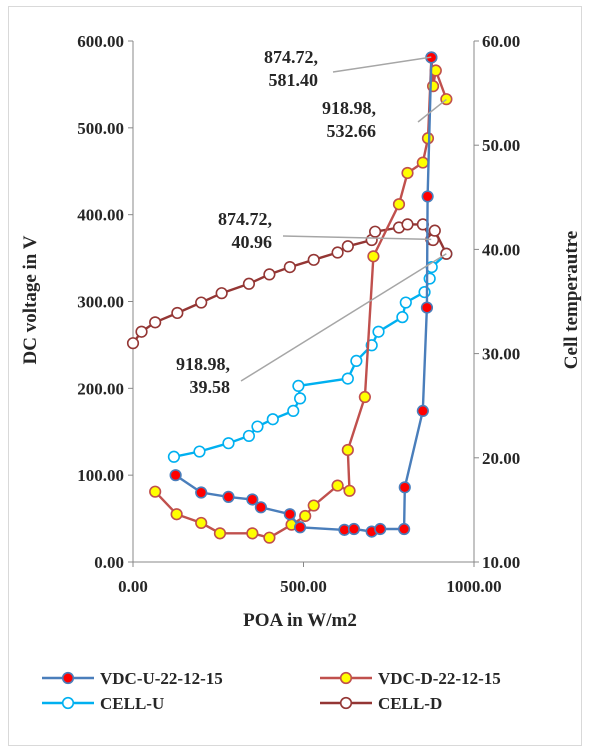 The width and height of the screenshot is (590, 753). What do you see at coordinates (439, 678) in the screenshot?
I see `legend-label: VDC-D-22-12-15` at bounding box center [439, 678].